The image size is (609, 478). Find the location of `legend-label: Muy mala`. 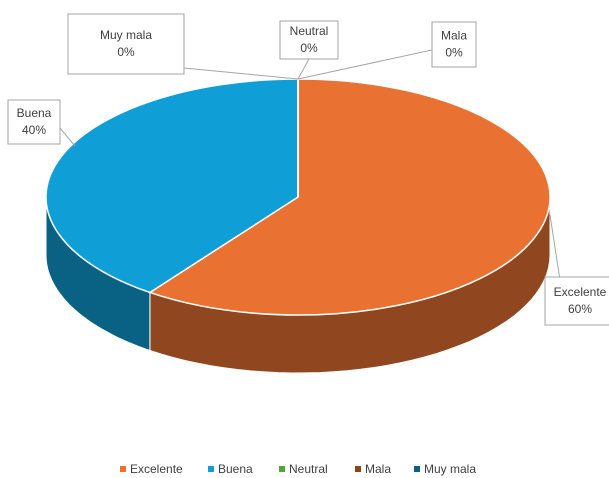

legend-label: Muy mala is located at coordinates (450, 469).